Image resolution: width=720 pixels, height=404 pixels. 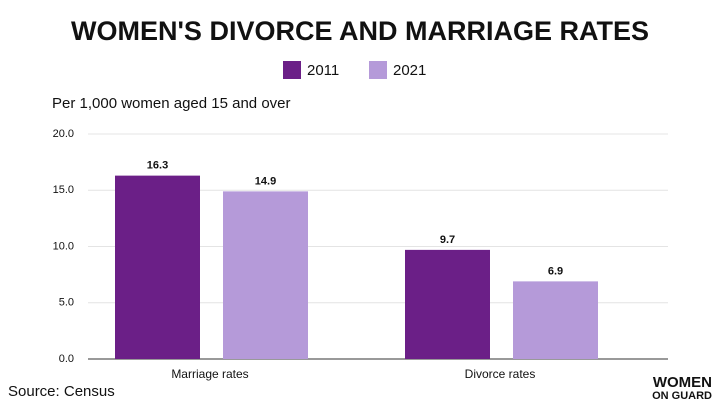 What do you see at coordinates (682, 382) in the screenshot?
I see `logo-top: WOMEN` at bounding box center [682, 382].